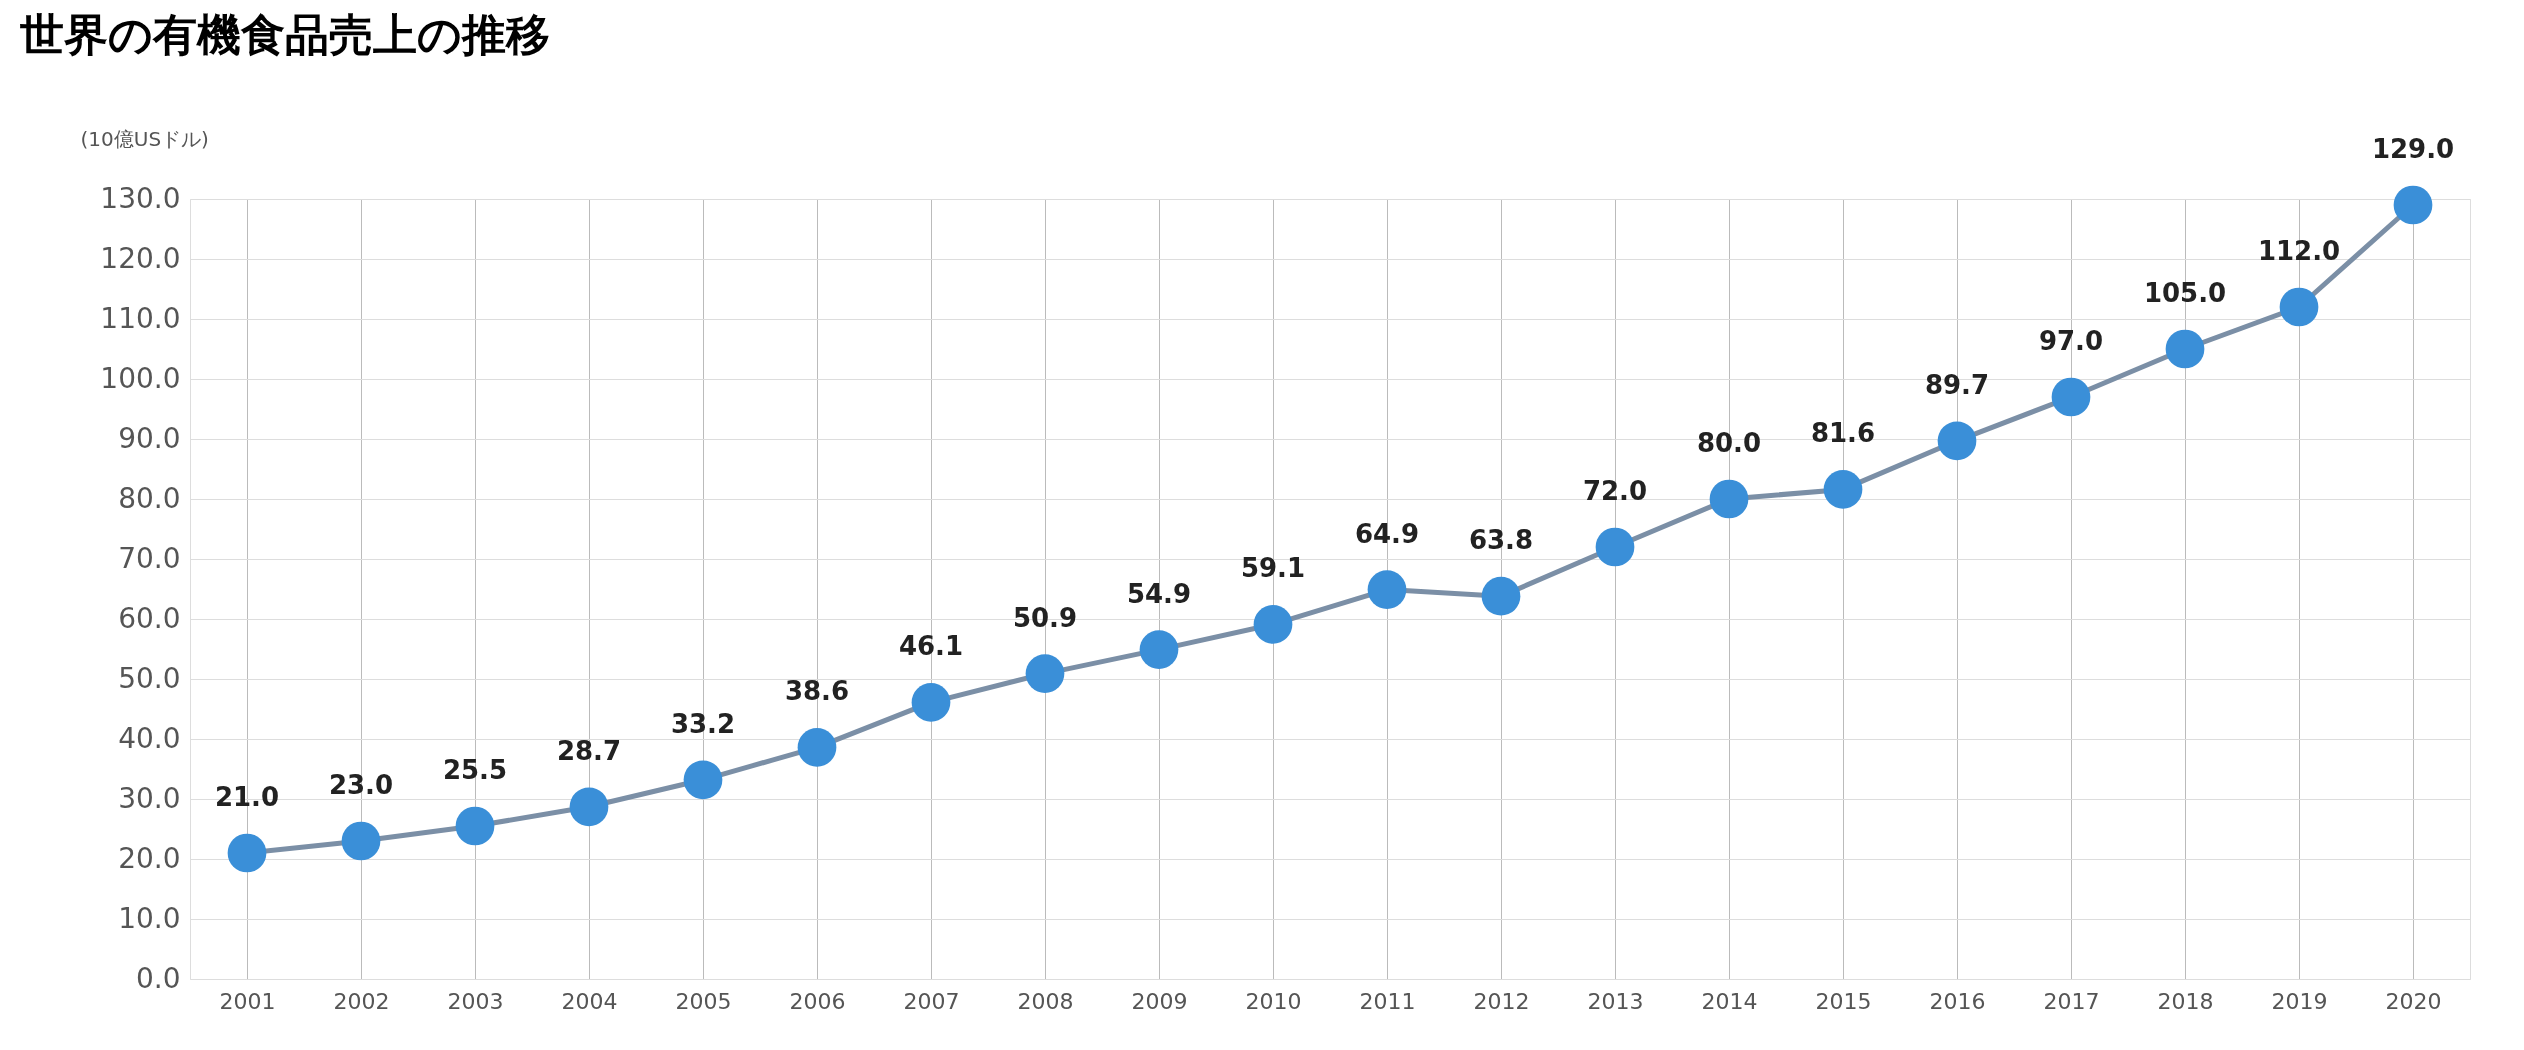 The height and width of the screenshot is (1050, 2524). Describe the element at coordinates (149, 498) in the screenshot. I see `y-tick-label: 80.0` at that location.